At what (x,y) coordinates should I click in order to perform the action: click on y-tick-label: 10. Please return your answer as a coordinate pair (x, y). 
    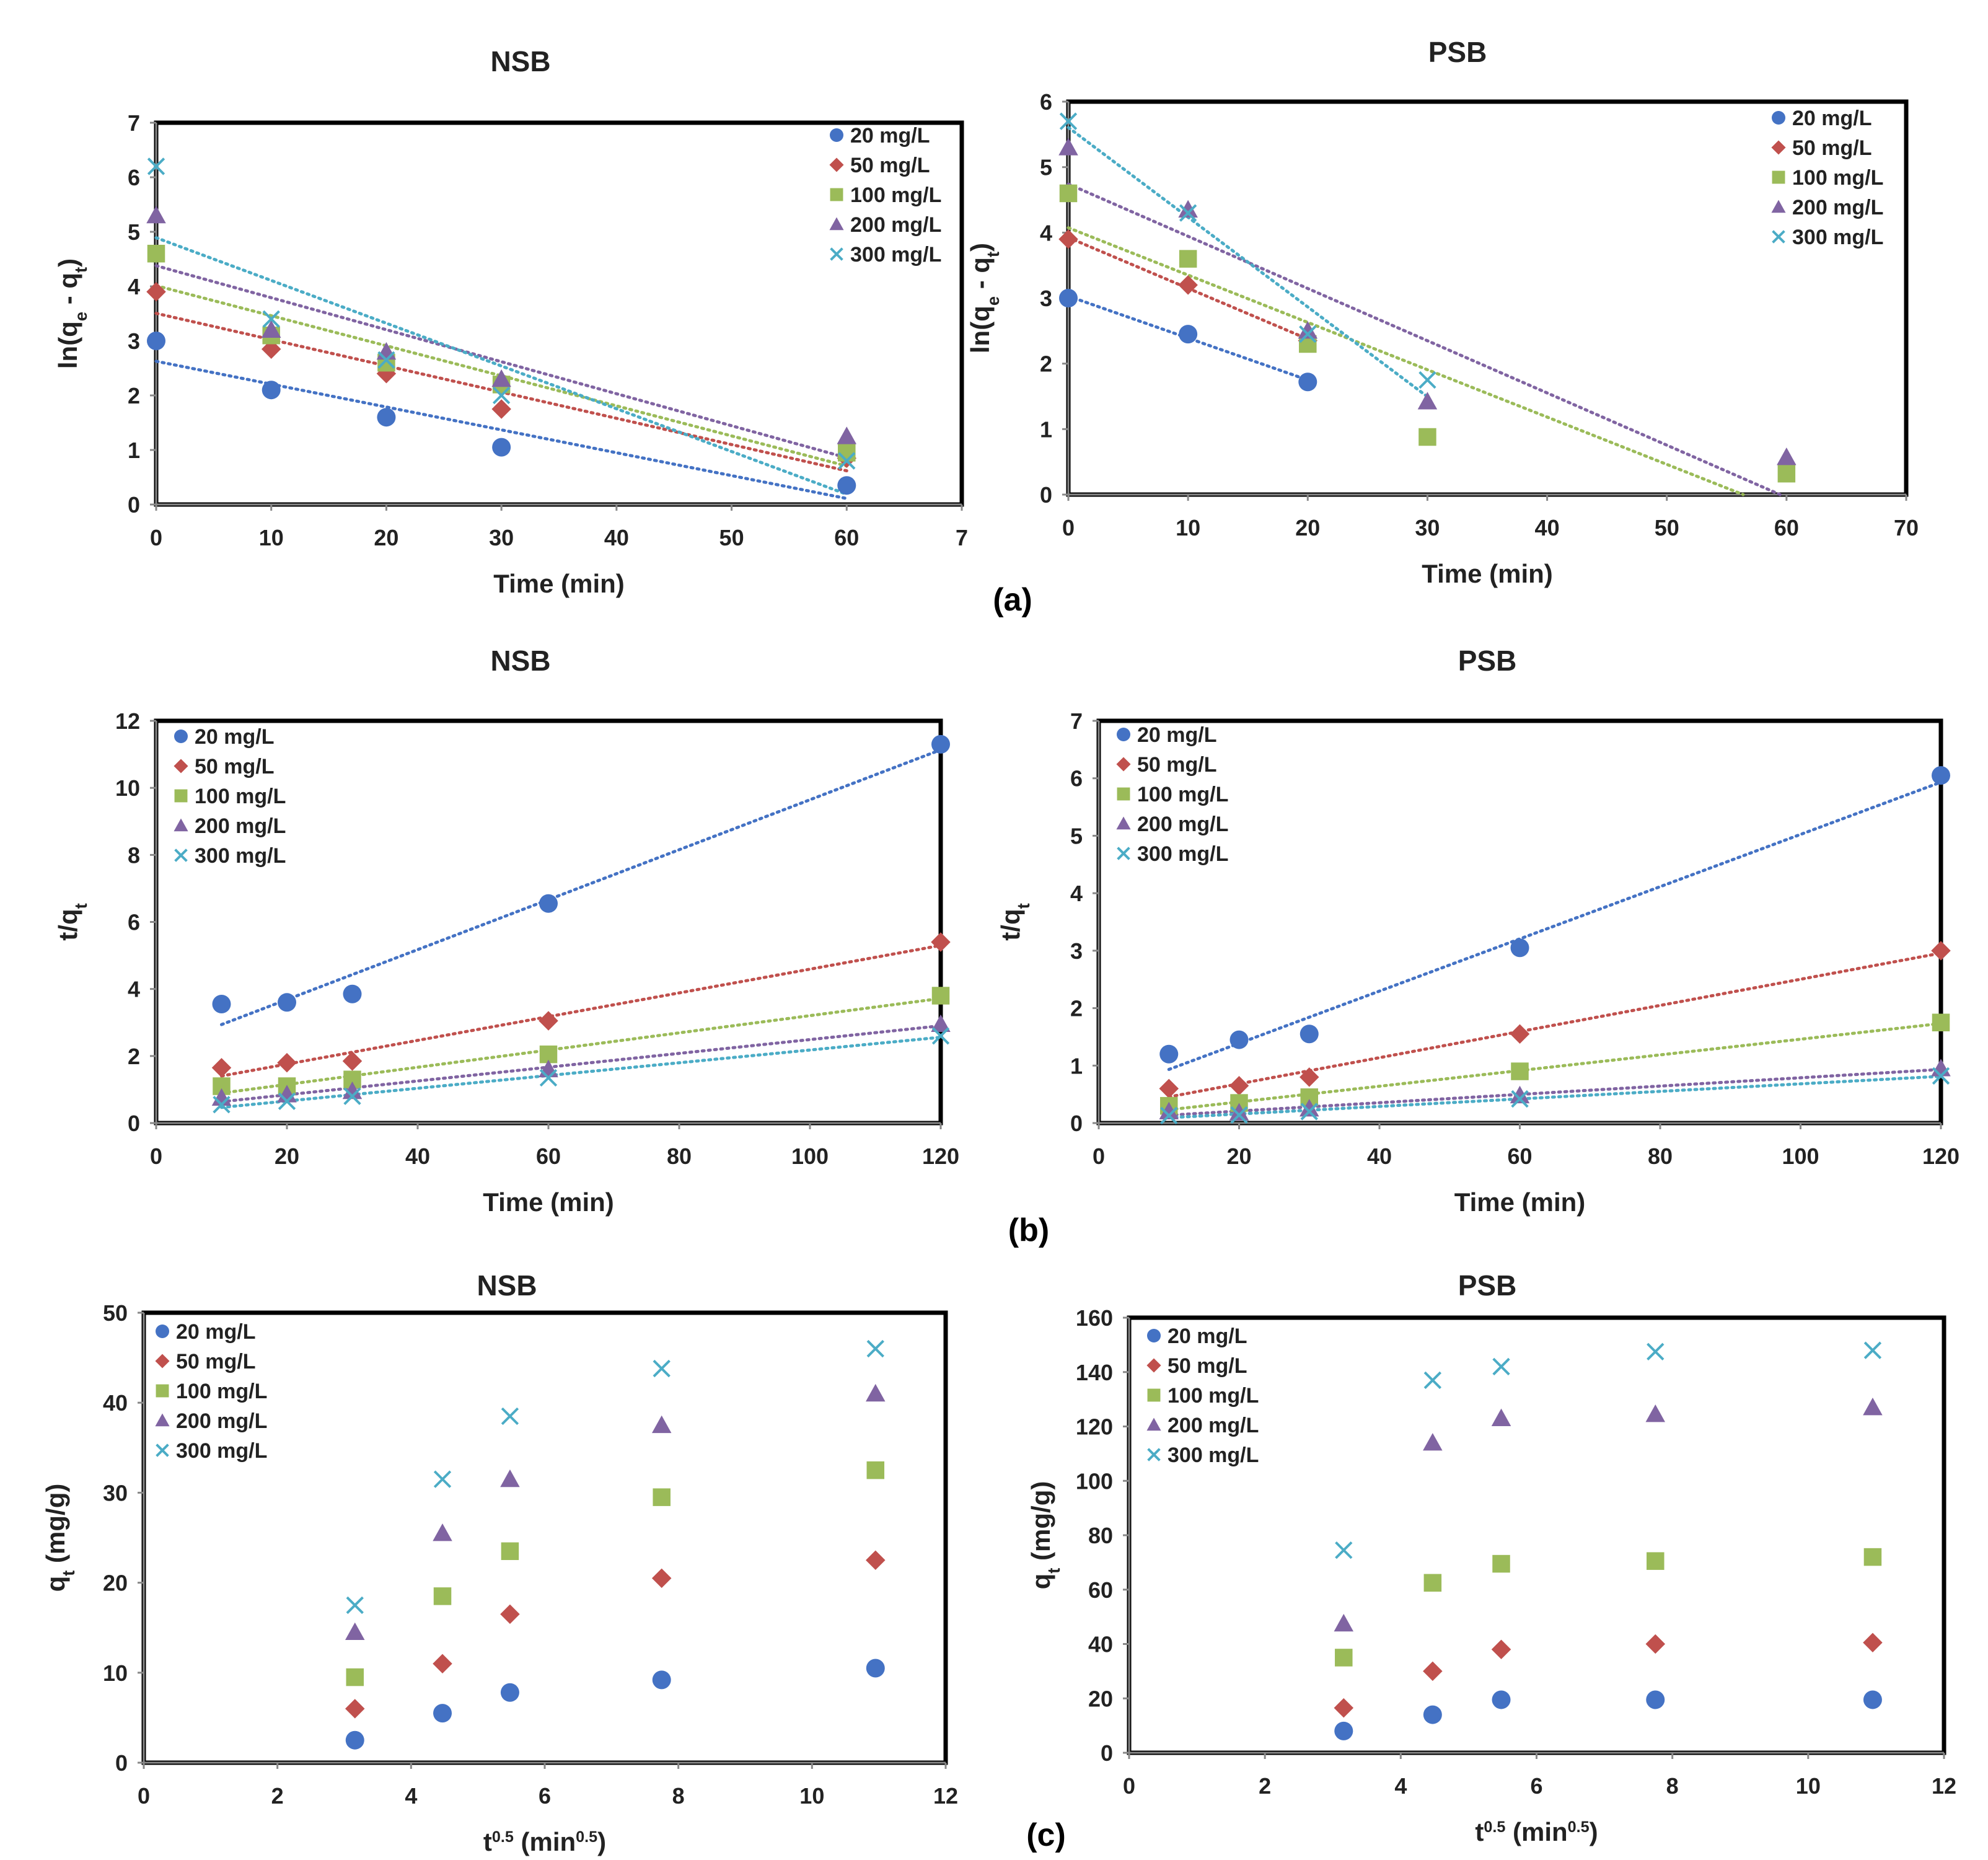
    Looking at the image, I should click on (127, 788).